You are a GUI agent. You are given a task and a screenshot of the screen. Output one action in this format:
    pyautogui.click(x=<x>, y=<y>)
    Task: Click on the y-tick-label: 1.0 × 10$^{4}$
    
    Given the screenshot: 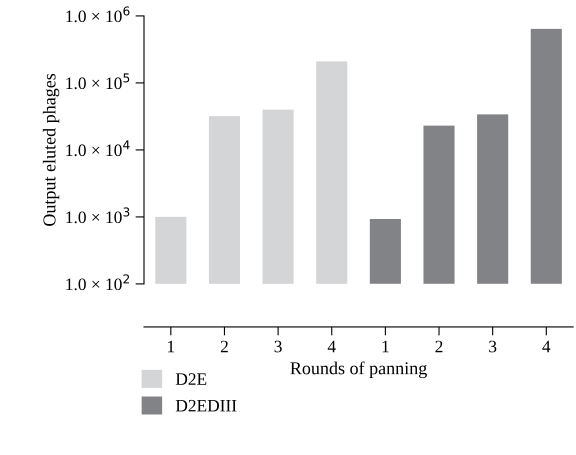 What is the action you would take?
    pyautogui.click(x=98, y=148)
    